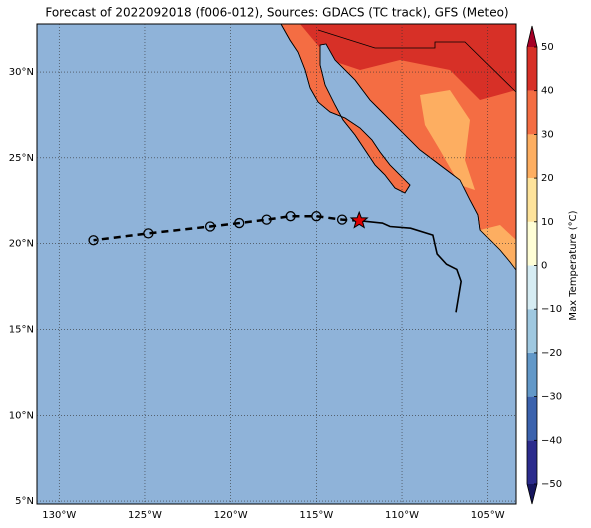  I want to click on current-position, so click(359, 219).